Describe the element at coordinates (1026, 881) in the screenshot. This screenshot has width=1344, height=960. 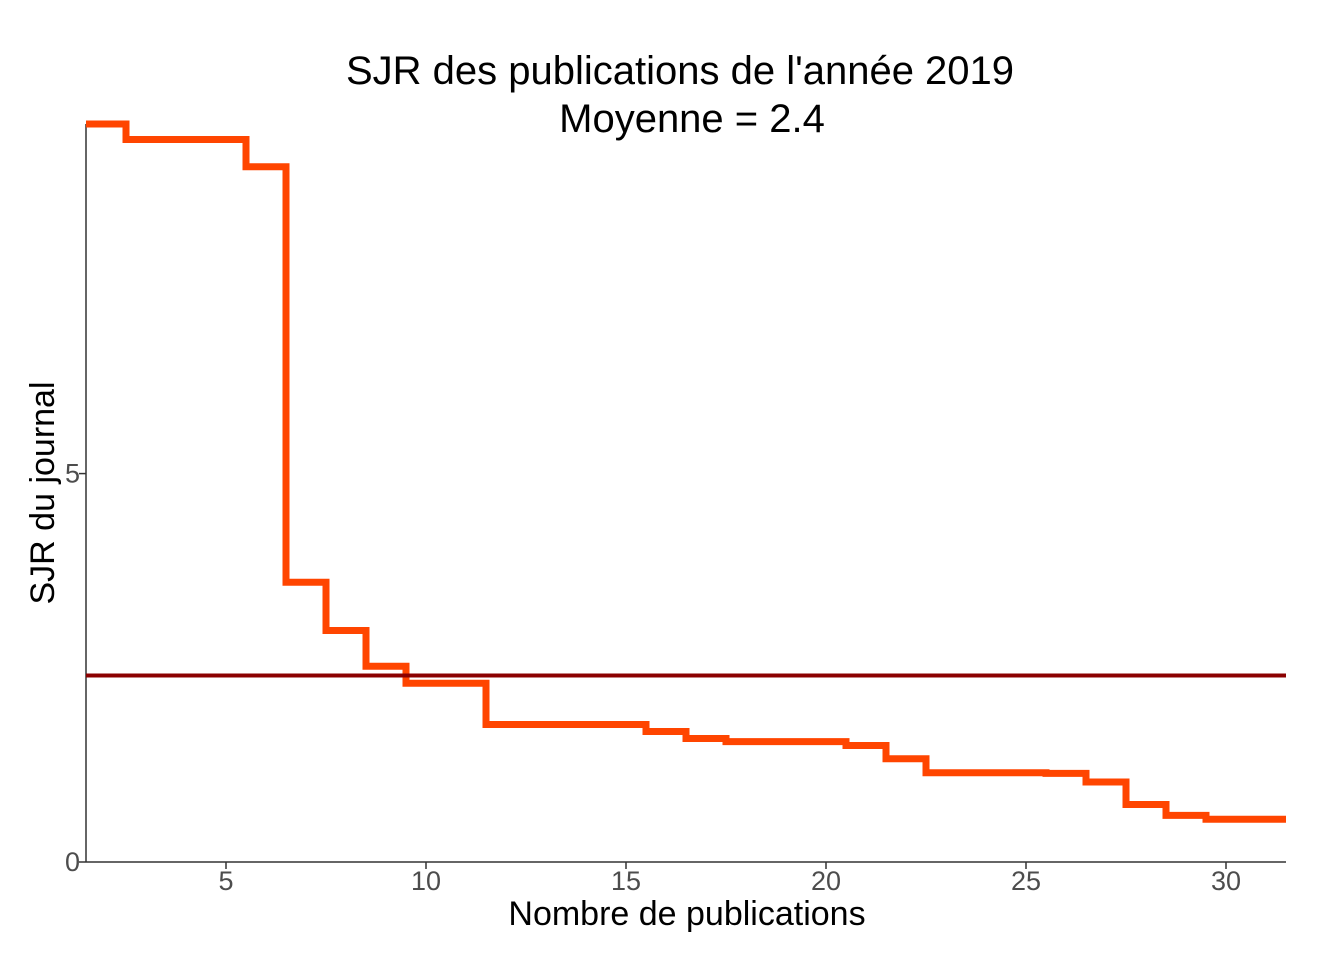
I see `x-tick-label: 25` at that location.